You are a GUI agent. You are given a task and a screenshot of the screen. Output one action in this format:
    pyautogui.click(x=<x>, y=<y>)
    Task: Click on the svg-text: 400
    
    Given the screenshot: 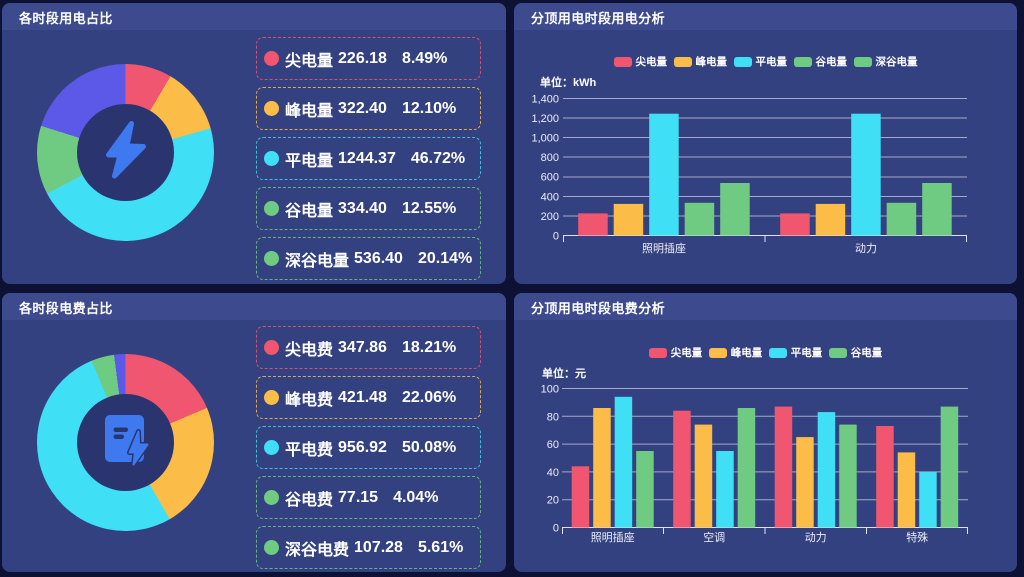 What is the action you would take?
    pyautogui.click(x=550, y=197)
    